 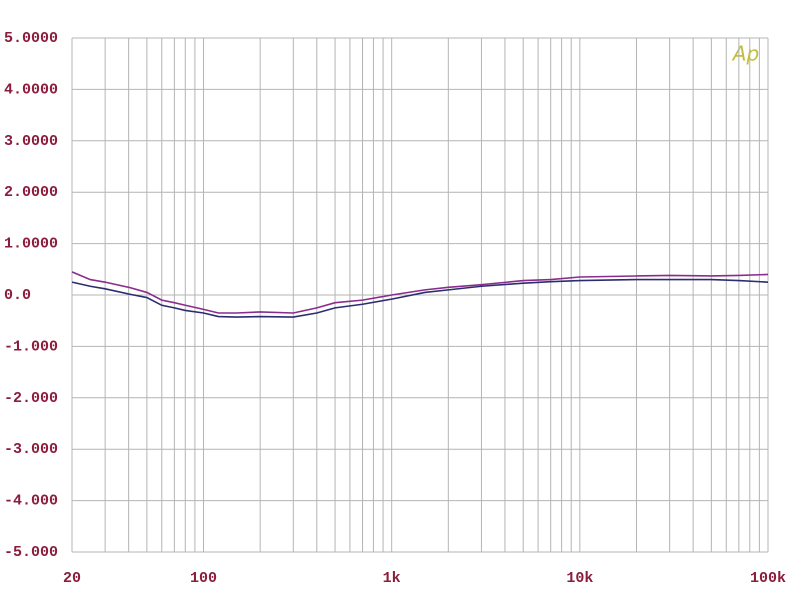 What do you see at coordinates (31, 141) in the screenshot?
I see `y-tick-label: 3.0000` at bounding box center [31, 141].